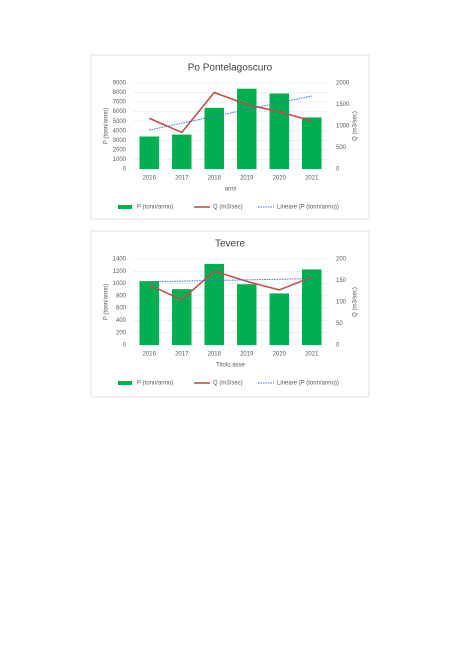 The height and width of the screenshot is (650, 460). I want to click on y-tick-label: 5000, so click(120, 122).